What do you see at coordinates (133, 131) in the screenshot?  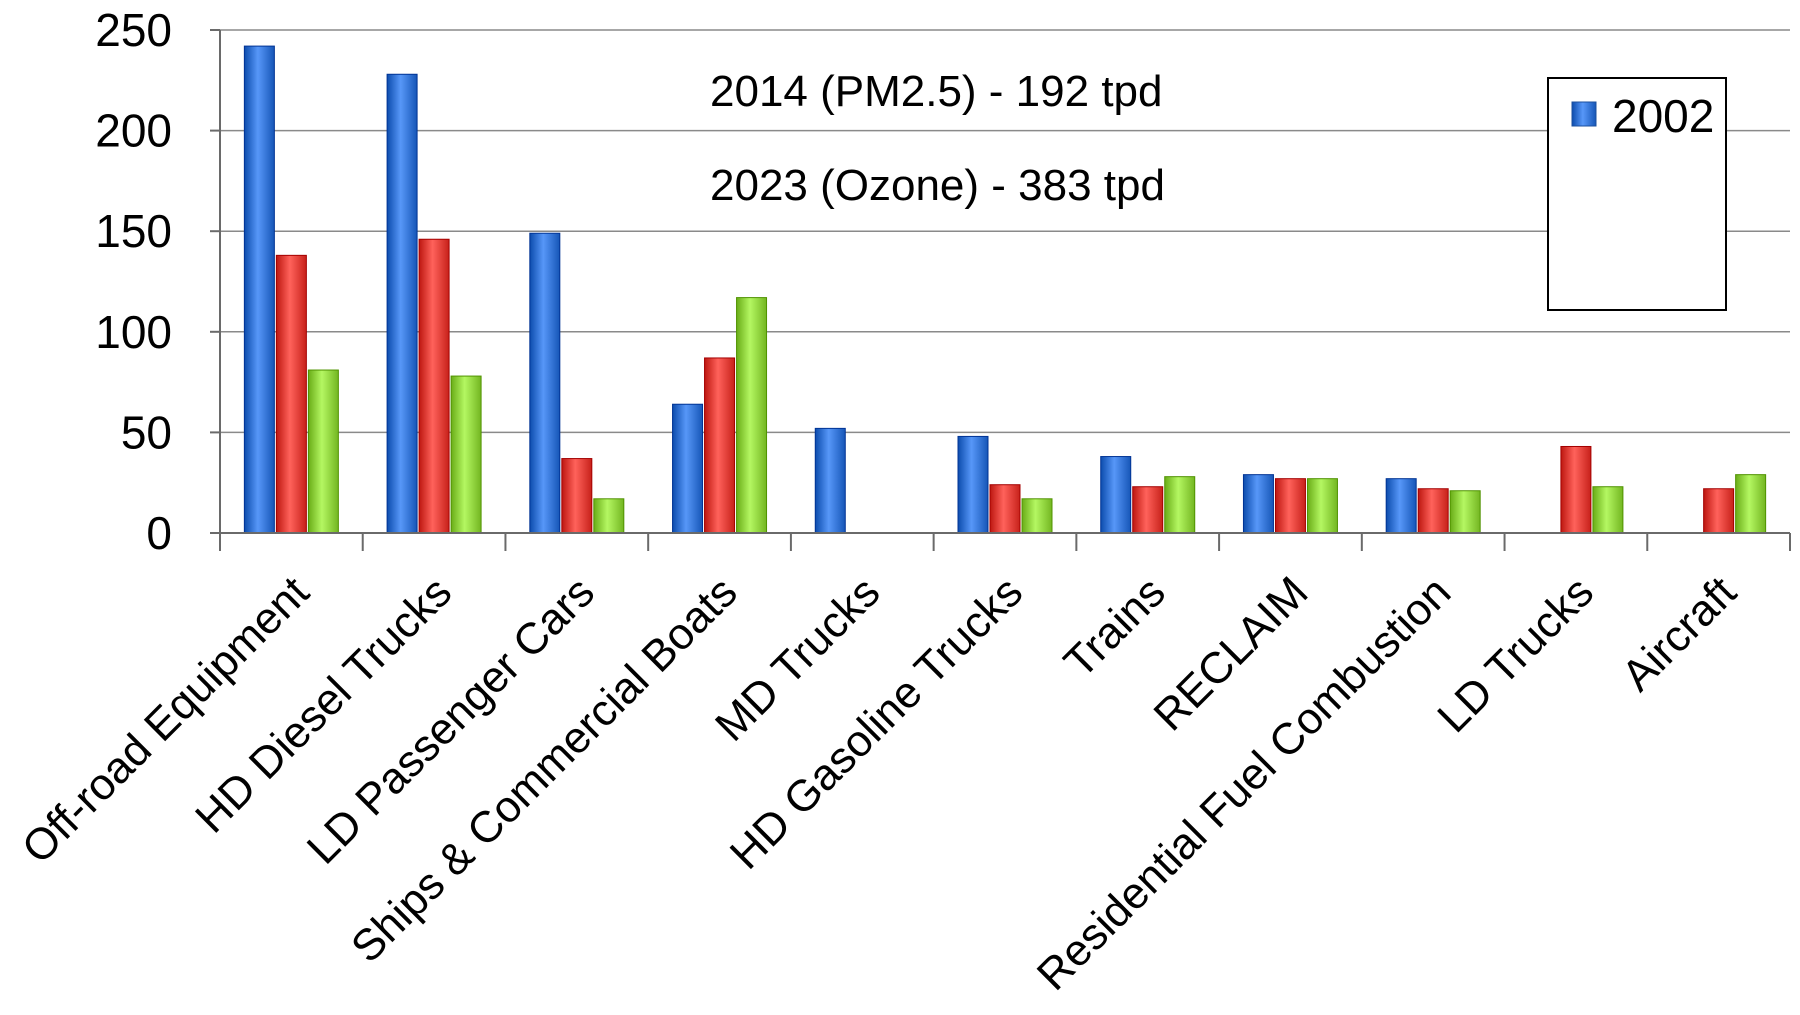 I see `y-tick-label: 200` at bounding box center [133, 131].